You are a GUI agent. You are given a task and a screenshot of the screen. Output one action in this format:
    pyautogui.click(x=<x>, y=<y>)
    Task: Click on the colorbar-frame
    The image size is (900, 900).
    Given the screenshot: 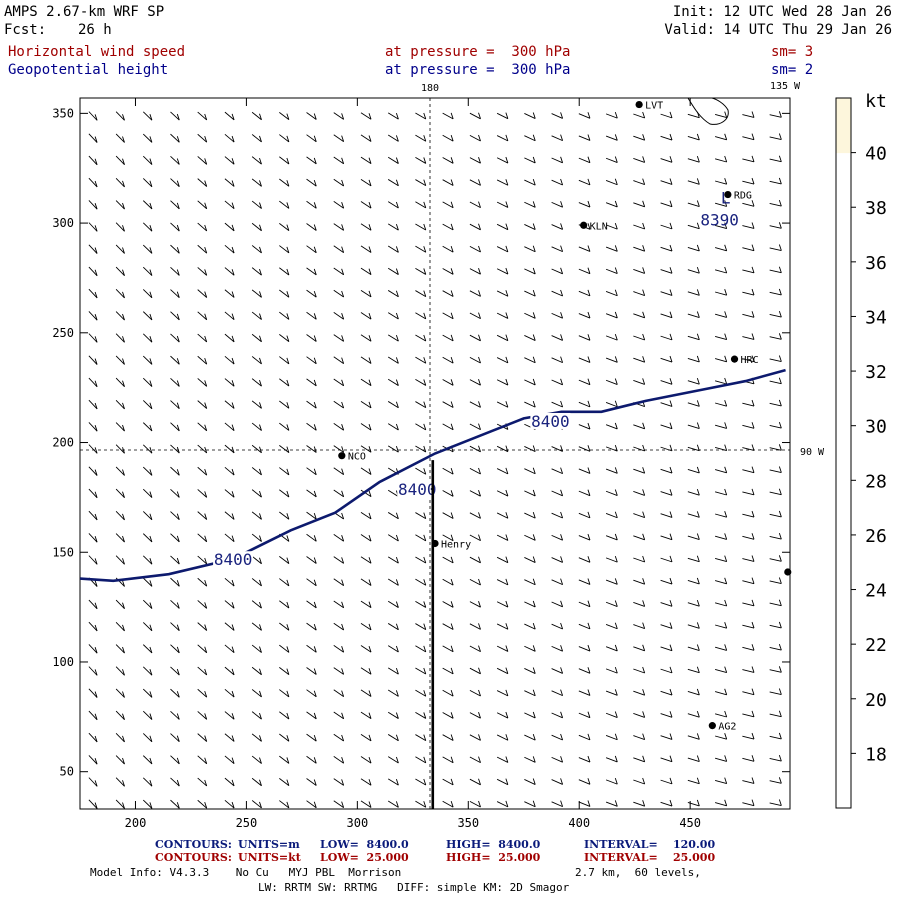 What is the action you would take?
    pyautogui.click(x=843, y=453)
    